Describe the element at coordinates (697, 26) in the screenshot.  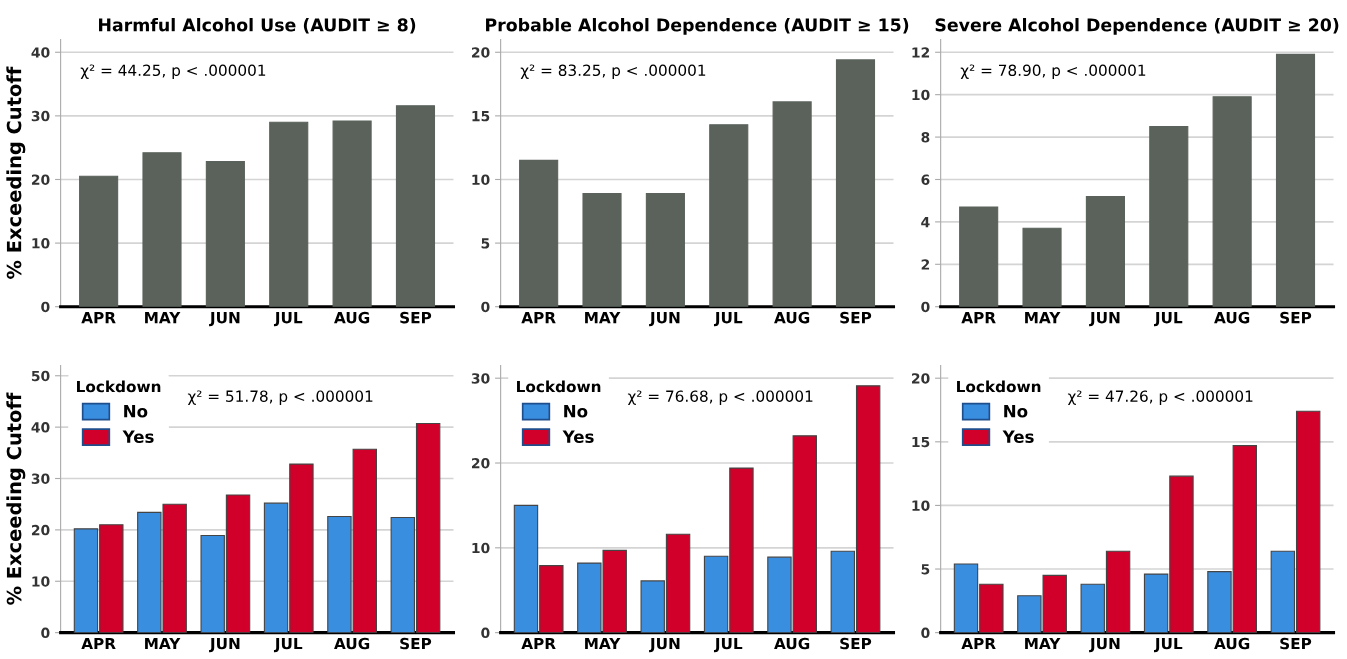
I see `chart-title: Probable Alcohol Dependence (AUDIT ≥ 15)` at that location.